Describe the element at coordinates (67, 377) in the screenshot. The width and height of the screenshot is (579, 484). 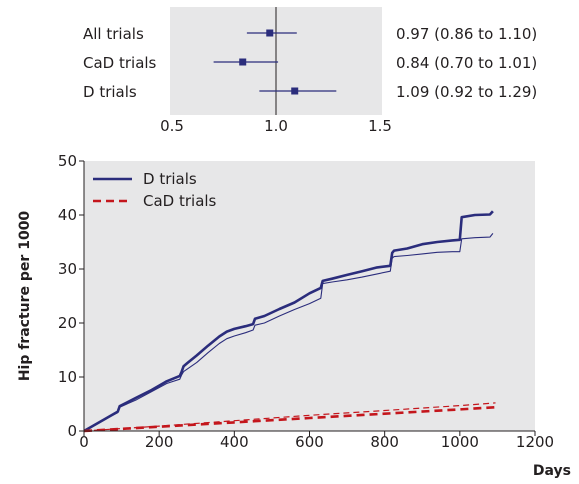
I see `y-tick-label: 10` at that location.